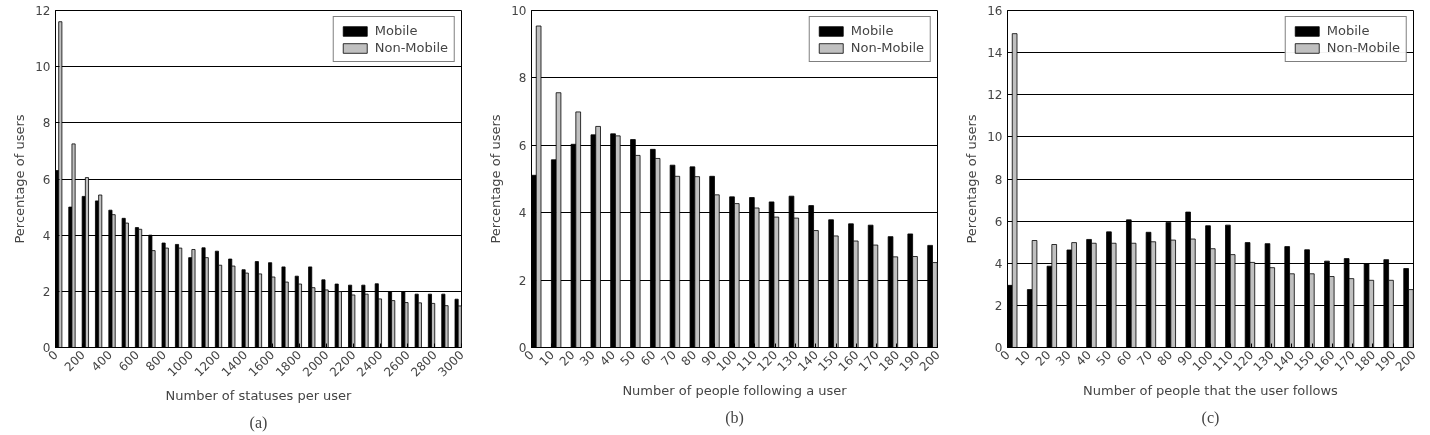 Image resolution: width=1430 pixels, height=435 pixels. I want to click on text: (a), so click(258, 422).